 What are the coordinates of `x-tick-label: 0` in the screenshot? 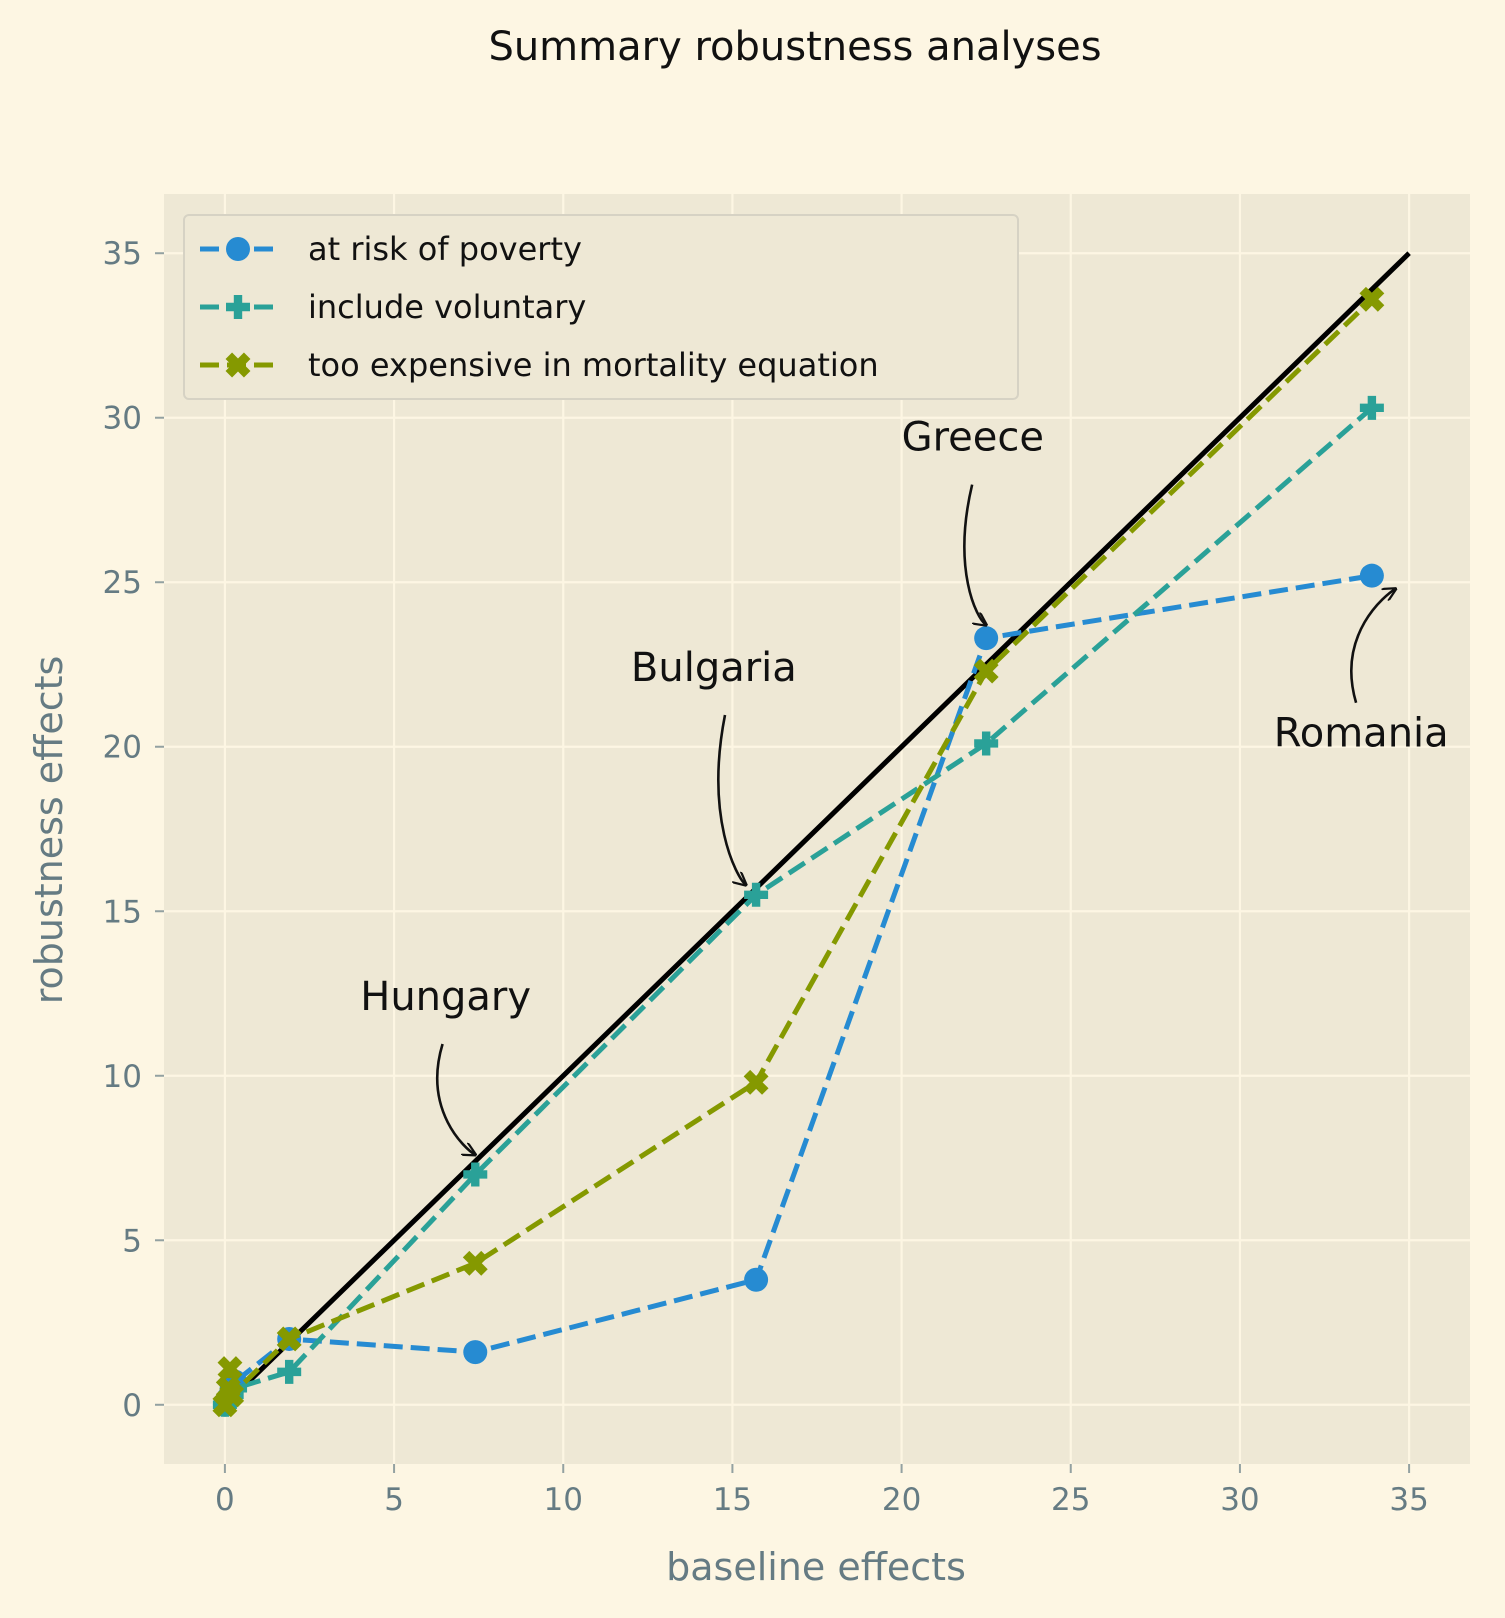 It's located at (225, 1500).